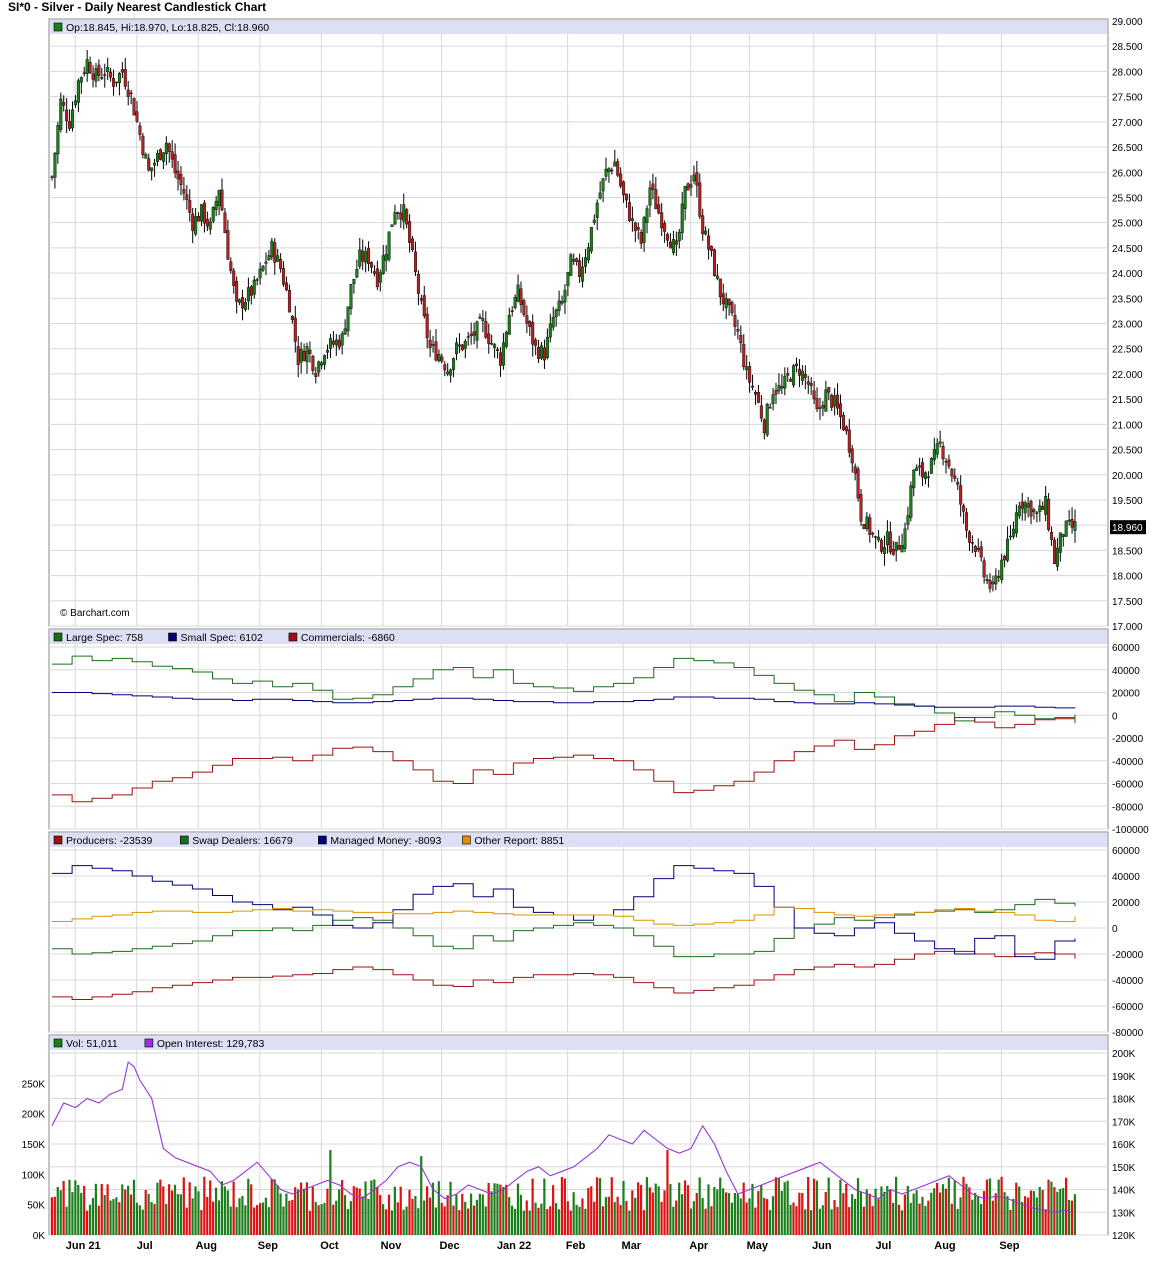 Image resolution: width=1156 pixels, height=1276 pixels. What do you see at coordinates (1127, 375) in the screenshot?
I see `y-tick-label: 22.000` at bounding box center [1127, 375].